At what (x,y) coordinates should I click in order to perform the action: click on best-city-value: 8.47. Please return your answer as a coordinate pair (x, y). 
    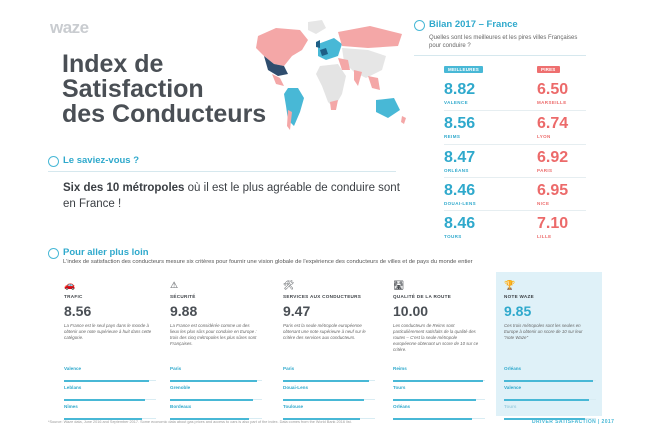
    Looking at the image, I should click on (460, 157).